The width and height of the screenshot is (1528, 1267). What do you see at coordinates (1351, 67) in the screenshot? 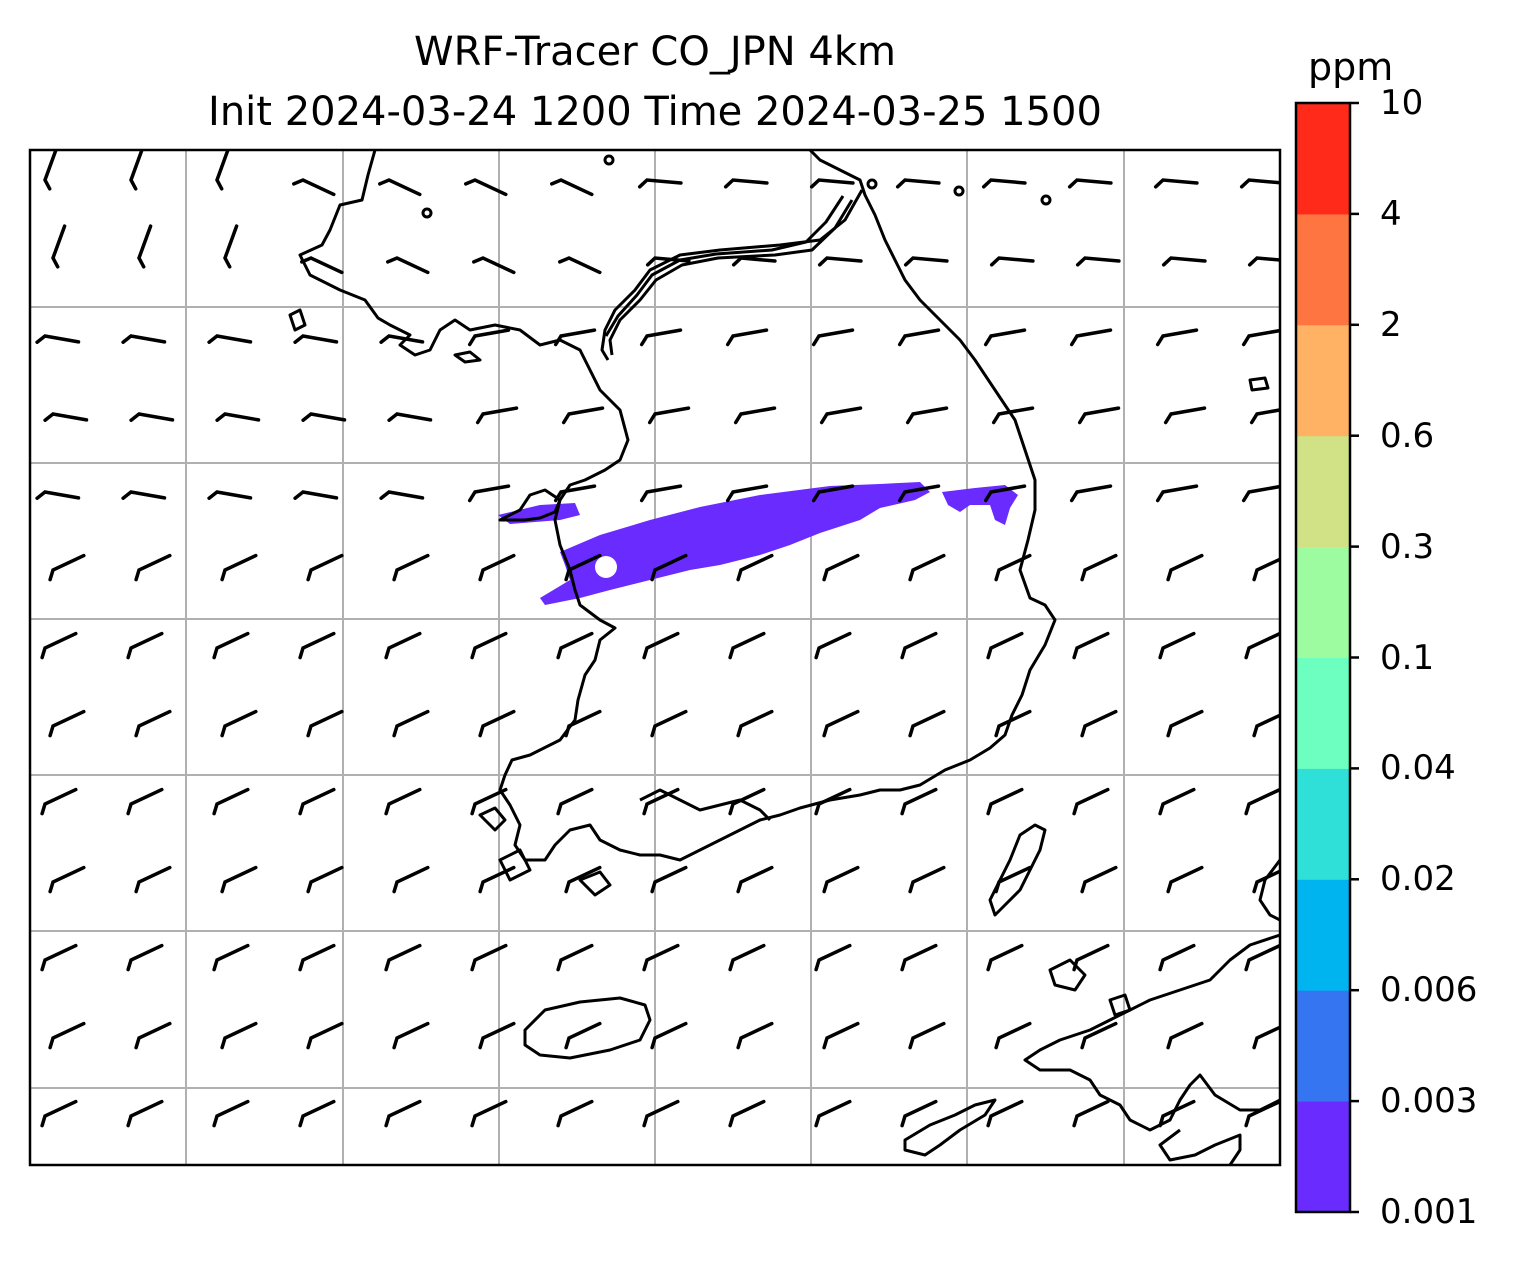
I see `colorbar-unit-label: ppm` at bounding box center [1351, 67].